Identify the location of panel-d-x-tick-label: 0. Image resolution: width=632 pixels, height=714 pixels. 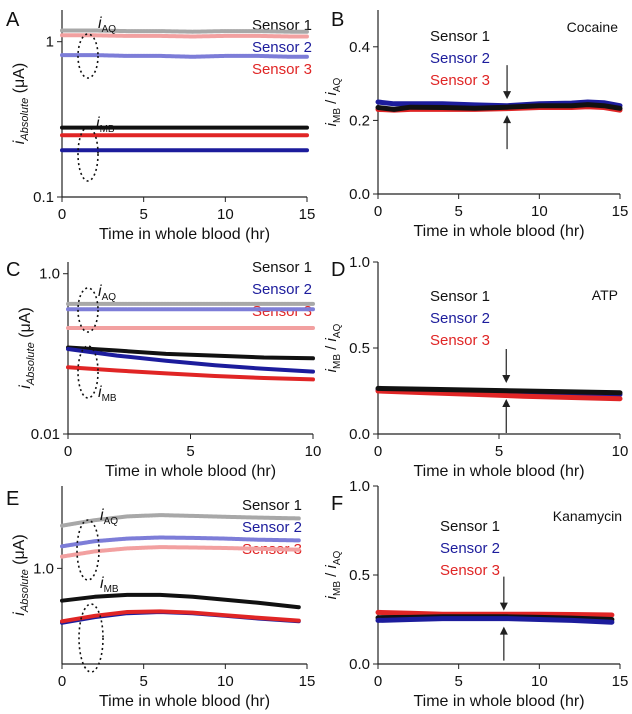
(378, 451).